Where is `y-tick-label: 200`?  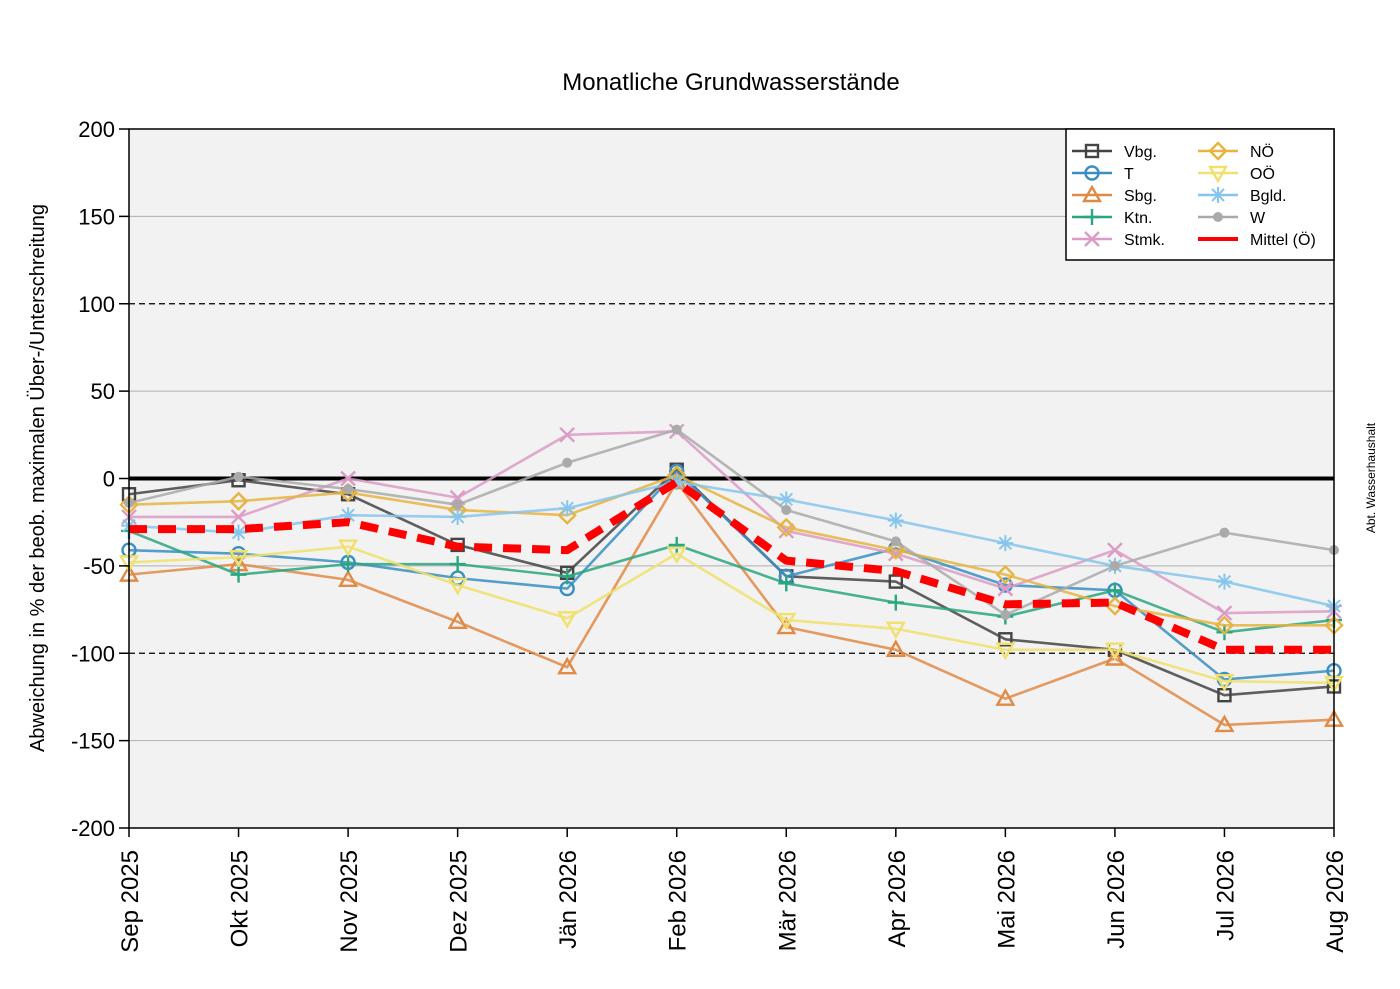 y-tick-label: 200 is located at coordinates (96, 129).